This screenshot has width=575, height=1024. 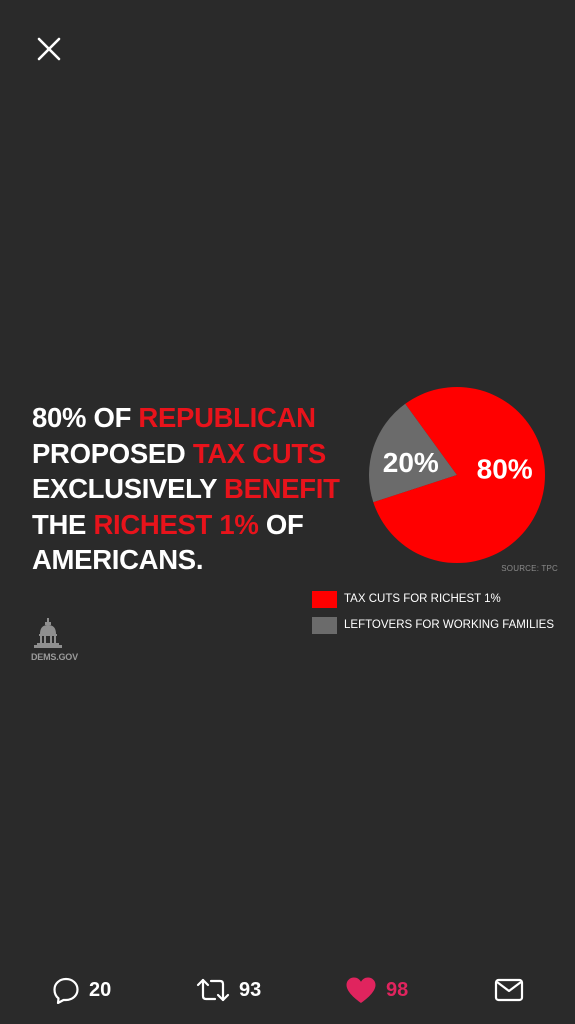 What do you see at coordinates (168, 542) in the screenshot?
I see `headline-seg: OF AMERICANS.` at bounding box center [168, 542].